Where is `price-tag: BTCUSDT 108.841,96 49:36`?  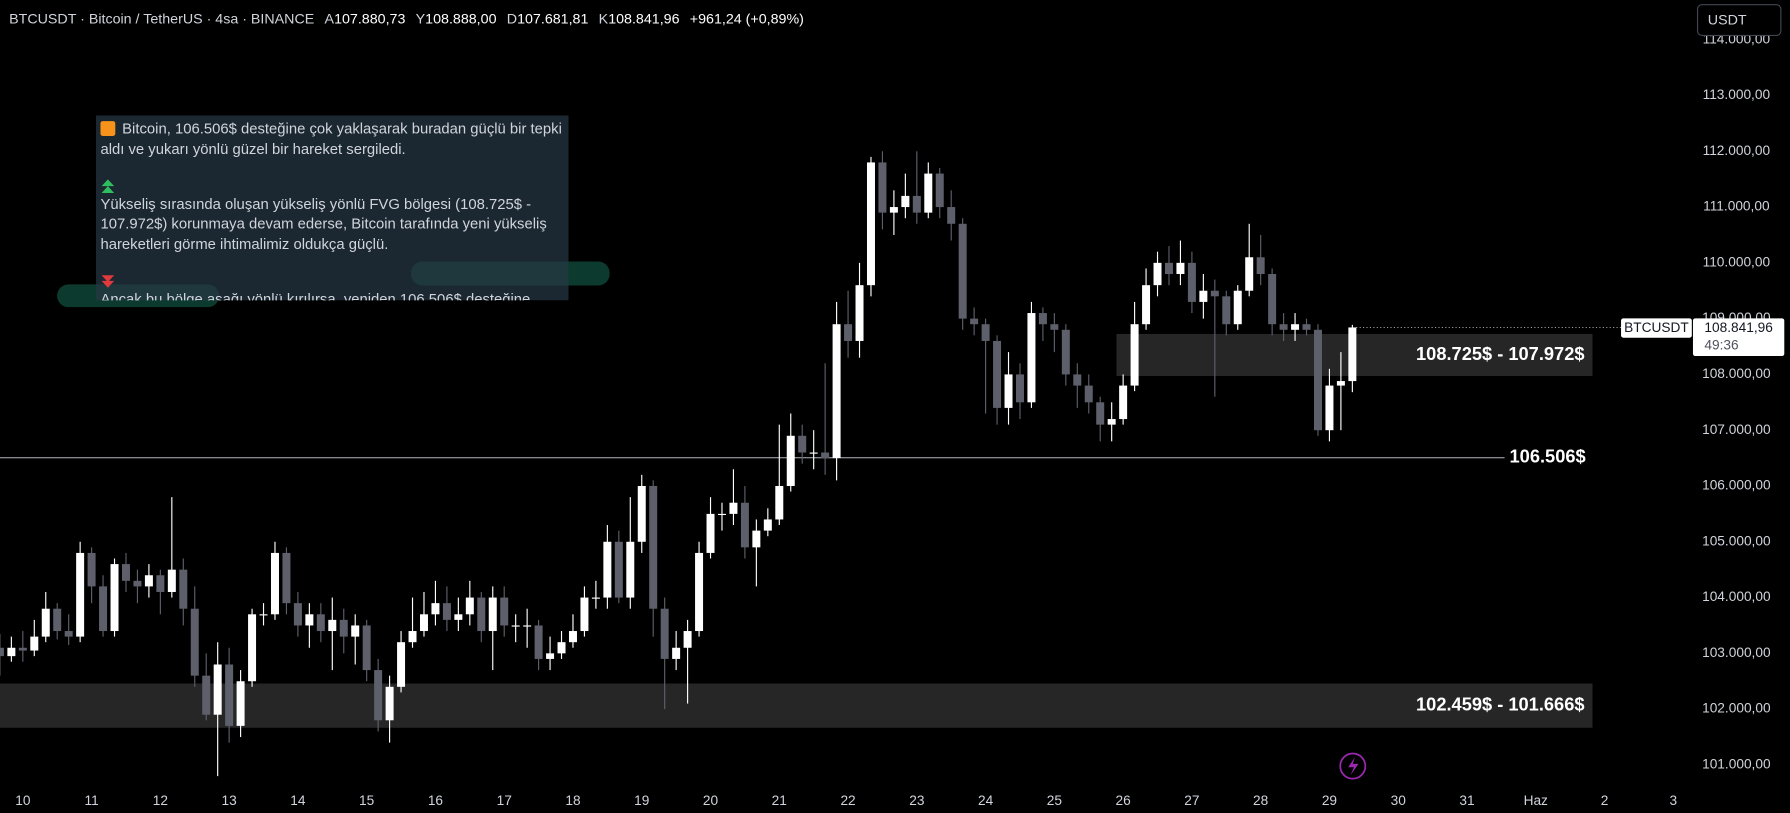 price-tag: BTCUSDT 108.841,96 49:36 is located at coordinates (1570, 337).